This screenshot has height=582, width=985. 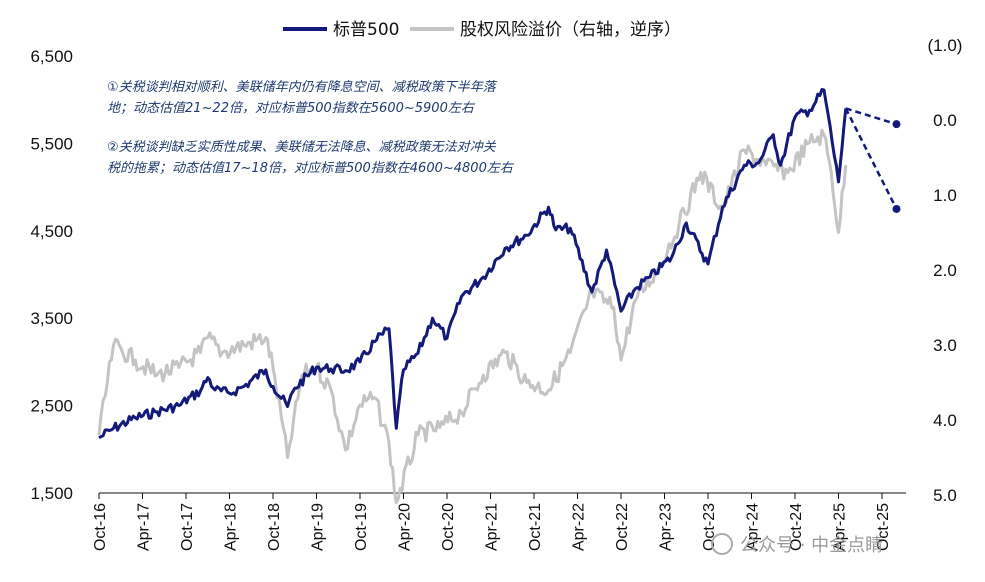 What do you see at coordinates (302, 147) in the screenshot?
I see `annotation-2-line-1: ②关税谈判缺乏实质性成果、美联储无法降息、减税政策无法对冲关` at bounding box center [302, 147].